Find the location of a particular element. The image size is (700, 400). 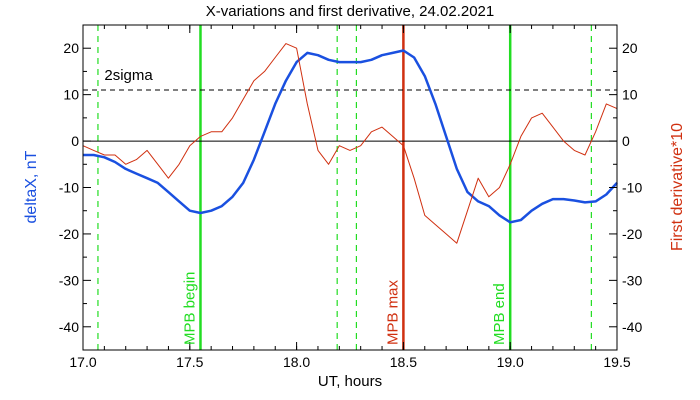

x-tick-label-4: 19.0 is located at coordinates (510, 362).